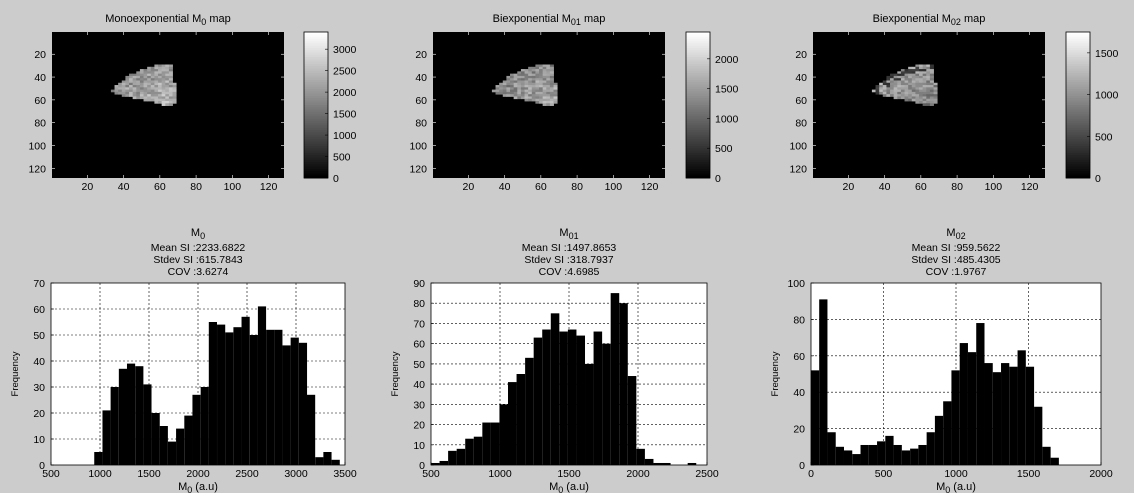  What do you see at coordinates (1030, 187) in the screenshot?
I see `map-x-tick-label: 120` at bounding box center [1030, 187].